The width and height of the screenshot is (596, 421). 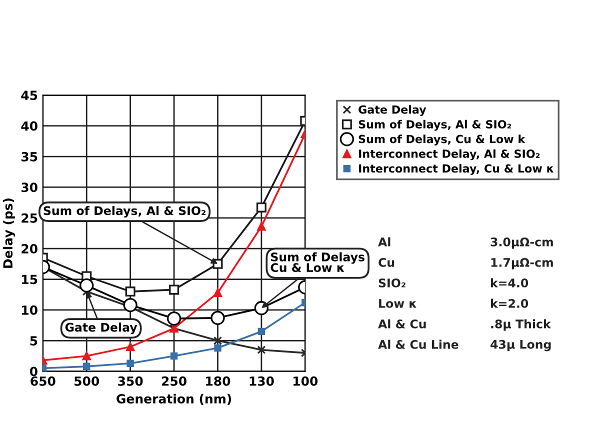 What do you see at coordinates (397, 303) in the screenshot?
I see `text: Low κ` at bounding box center [397, 303].